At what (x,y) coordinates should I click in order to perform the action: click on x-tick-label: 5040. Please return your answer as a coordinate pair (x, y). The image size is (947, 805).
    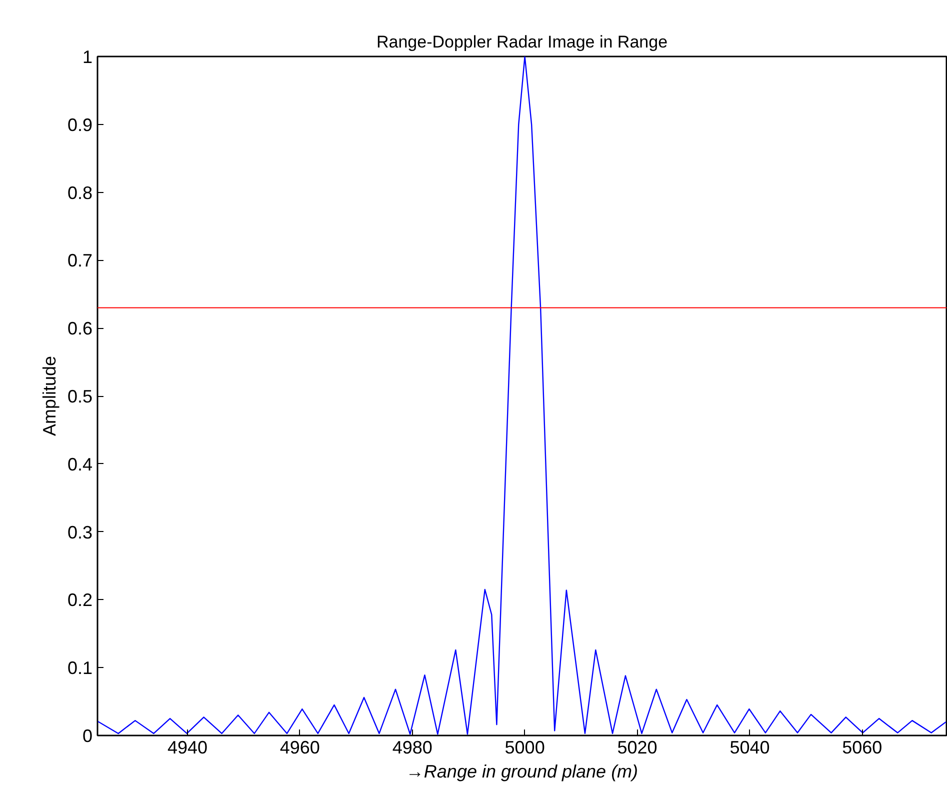
    Looking at the image, I should click on (750, 748).